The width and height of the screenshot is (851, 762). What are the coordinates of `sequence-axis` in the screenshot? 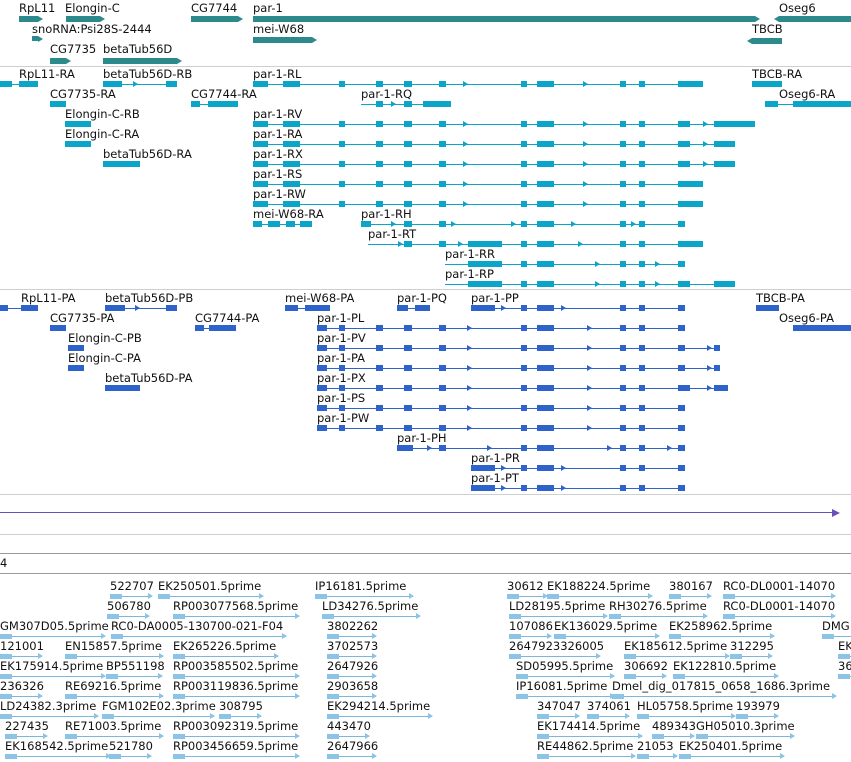 It's located at (419, 512).